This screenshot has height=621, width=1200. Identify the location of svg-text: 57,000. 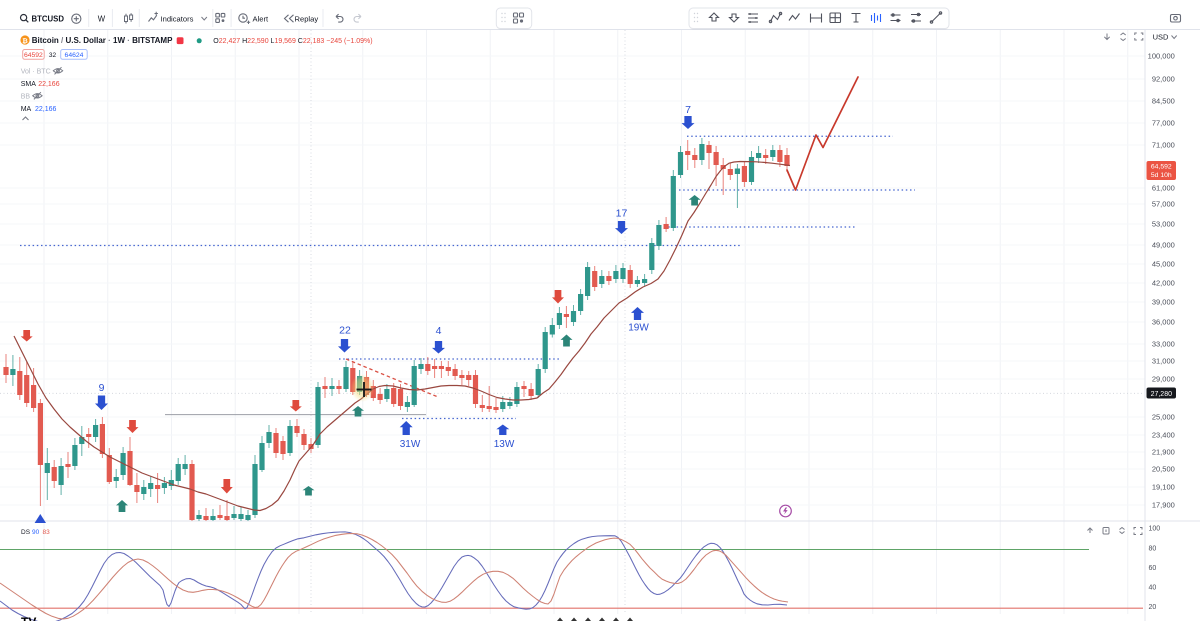
(1163, 204).